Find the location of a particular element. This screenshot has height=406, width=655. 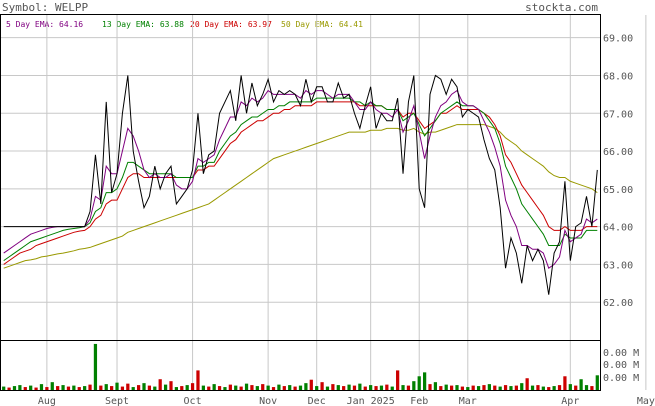

price-tick-label: 63.00 is located at coordinates (618, 265).